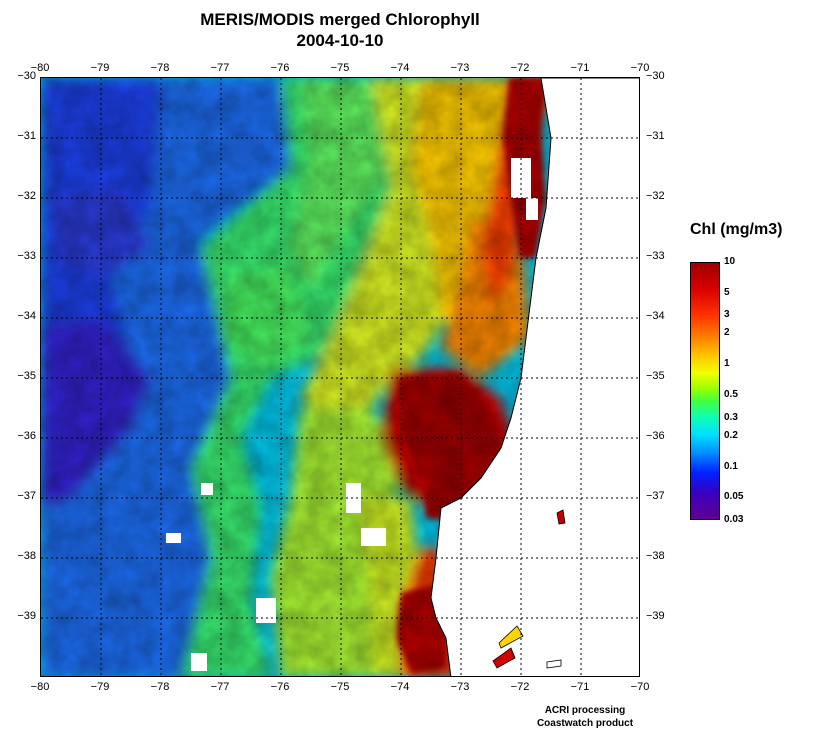 Image resolution: width=816 pixels, height=738 pixels. What do you see at coordinates (727, 364) in the screenshot?
I see `colorbar-label: 1` at bounding box center [727, 364].